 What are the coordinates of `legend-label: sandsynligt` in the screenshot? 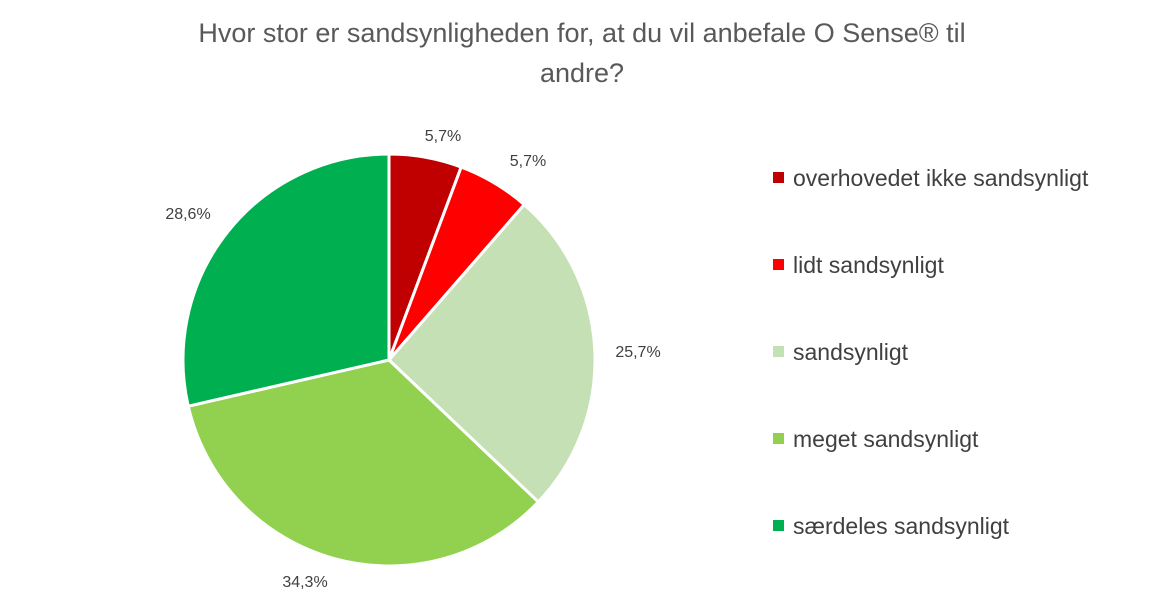 It's located at (851, 352).